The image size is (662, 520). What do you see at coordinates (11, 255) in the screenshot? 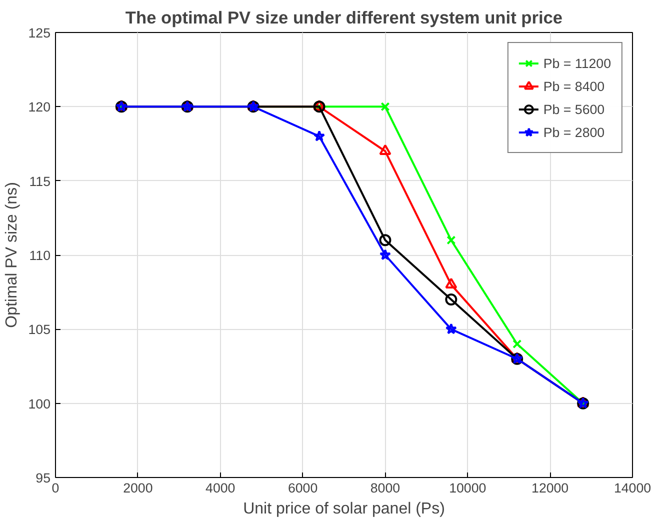
I see `y-axis-title: Optimal PV size (ns)` at bounding box center [11, 255].